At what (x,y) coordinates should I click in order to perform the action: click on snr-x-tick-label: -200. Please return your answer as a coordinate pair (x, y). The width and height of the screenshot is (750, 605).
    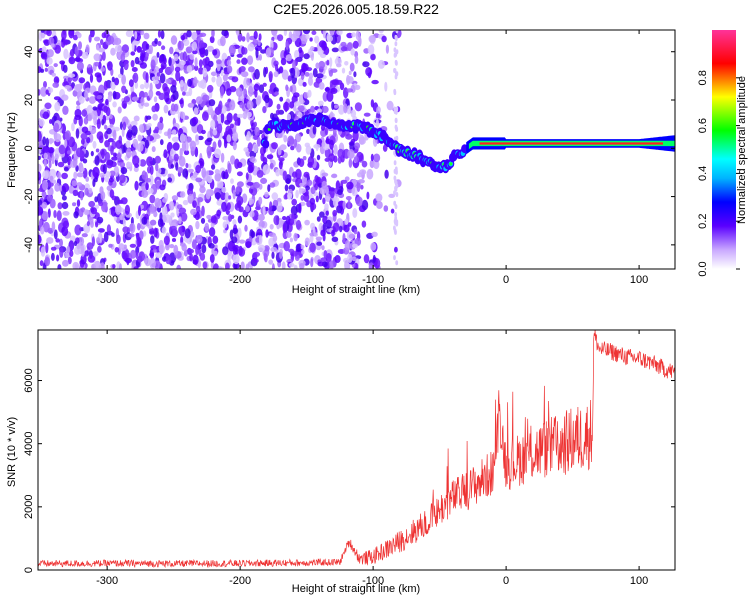
    Looking at the image, I should click on (240, 581).